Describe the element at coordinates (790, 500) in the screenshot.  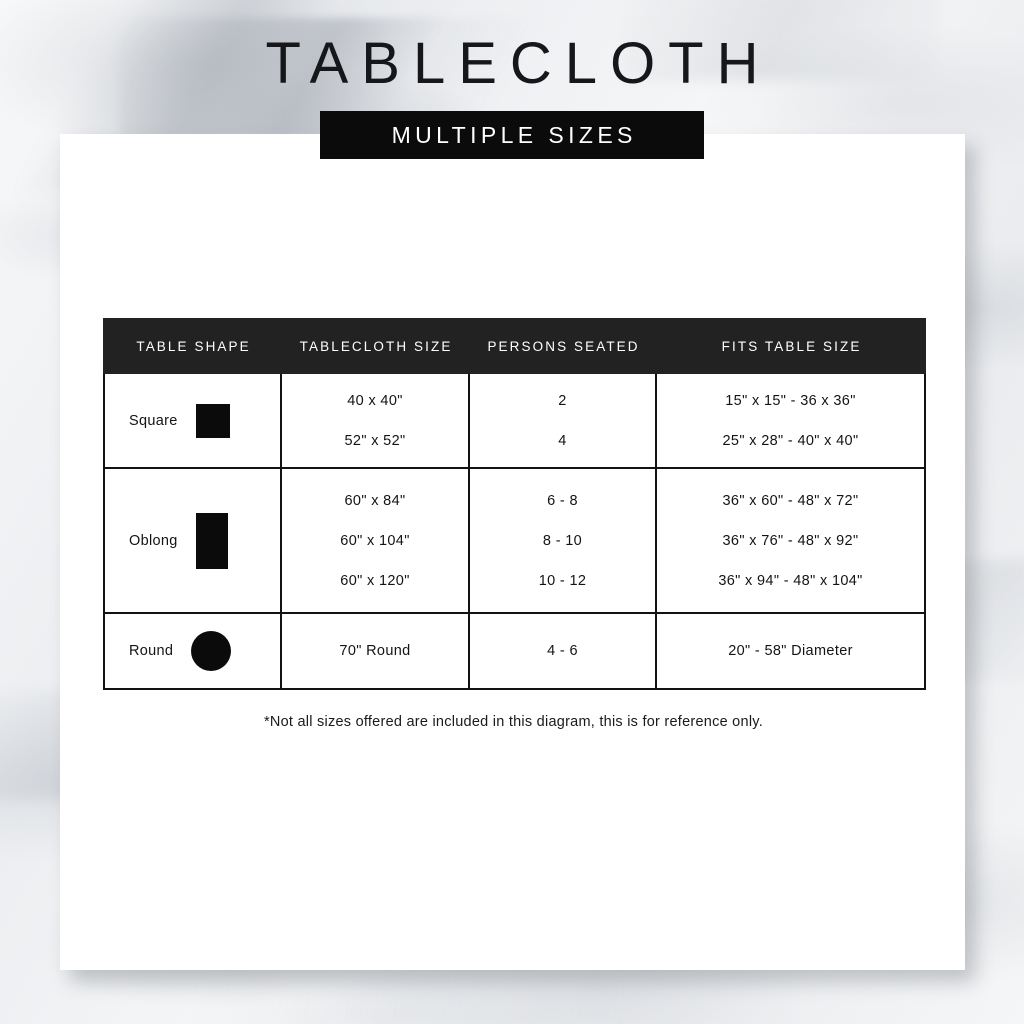
I see `fits-table-size-value: 36" x 60" - 48" x 72"` at that location.